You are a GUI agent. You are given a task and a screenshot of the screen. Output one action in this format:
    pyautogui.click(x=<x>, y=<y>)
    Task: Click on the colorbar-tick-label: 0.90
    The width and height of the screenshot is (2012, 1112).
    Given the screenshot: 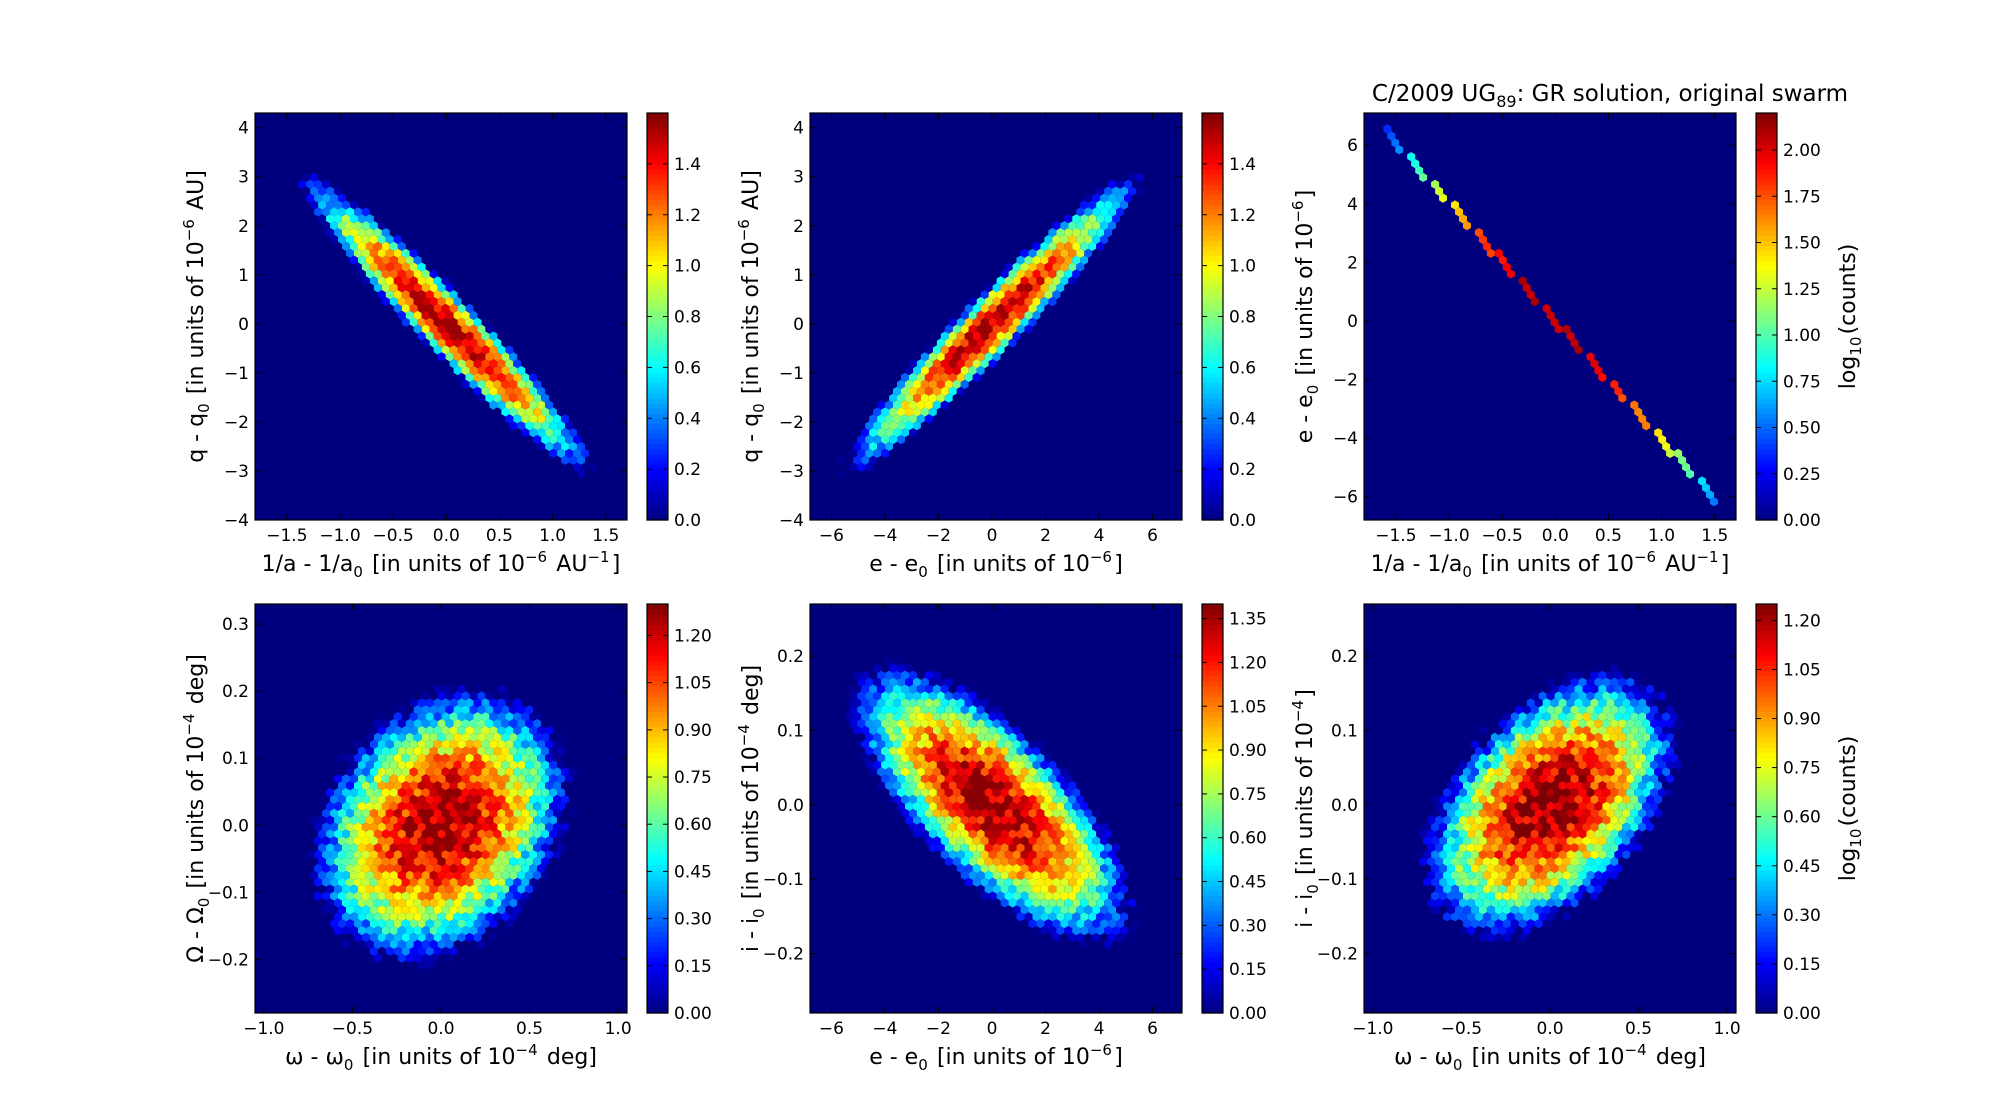 What is the action you would take?
    pyautogui.click(x=693, y=731)
    